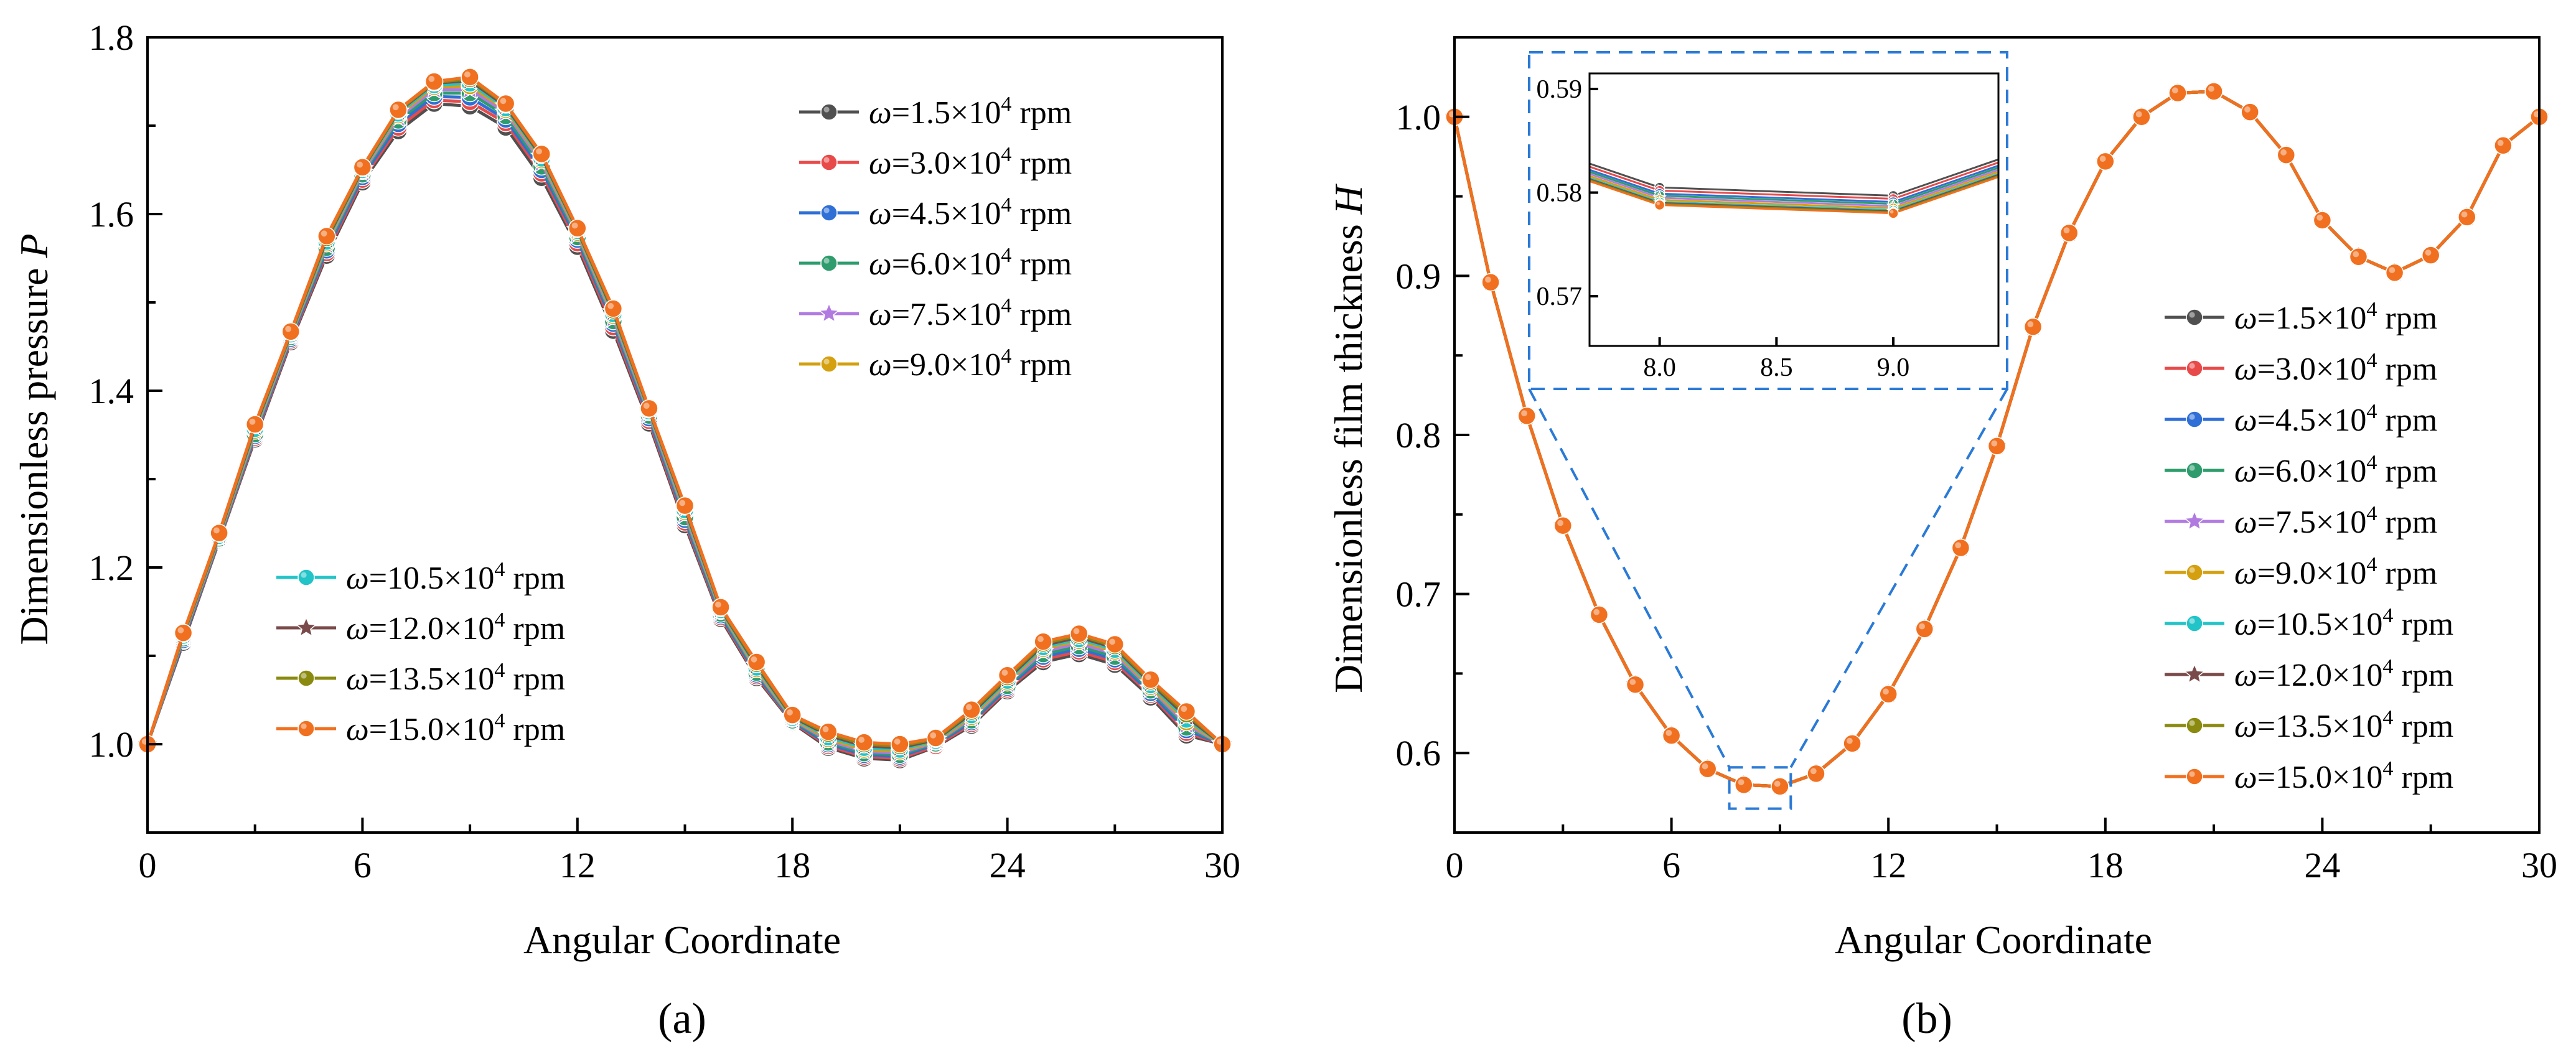 Image resolution: width=2576 pixels, height=1064 pixels. What do you see at coordinates (2105, 865) in the screenshot?
I see `panel-b-x-tick-label: 18` at bounding box center [2105, 865].